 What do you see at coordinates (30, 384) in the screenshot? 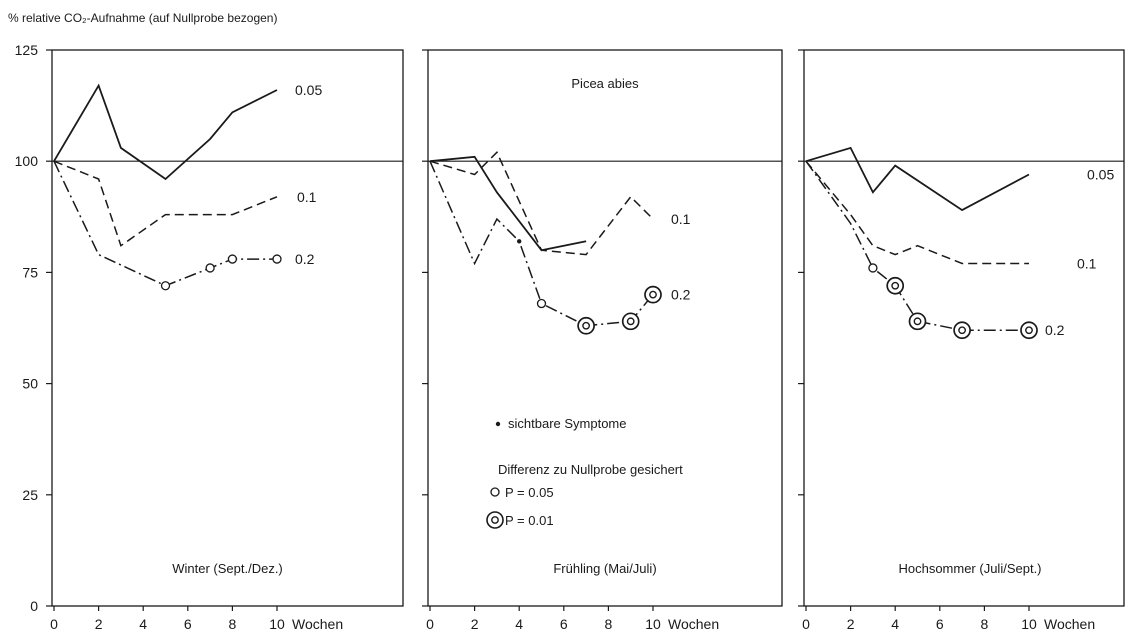
I see `y-tick-label: 50` at bounding box center [30, 384].